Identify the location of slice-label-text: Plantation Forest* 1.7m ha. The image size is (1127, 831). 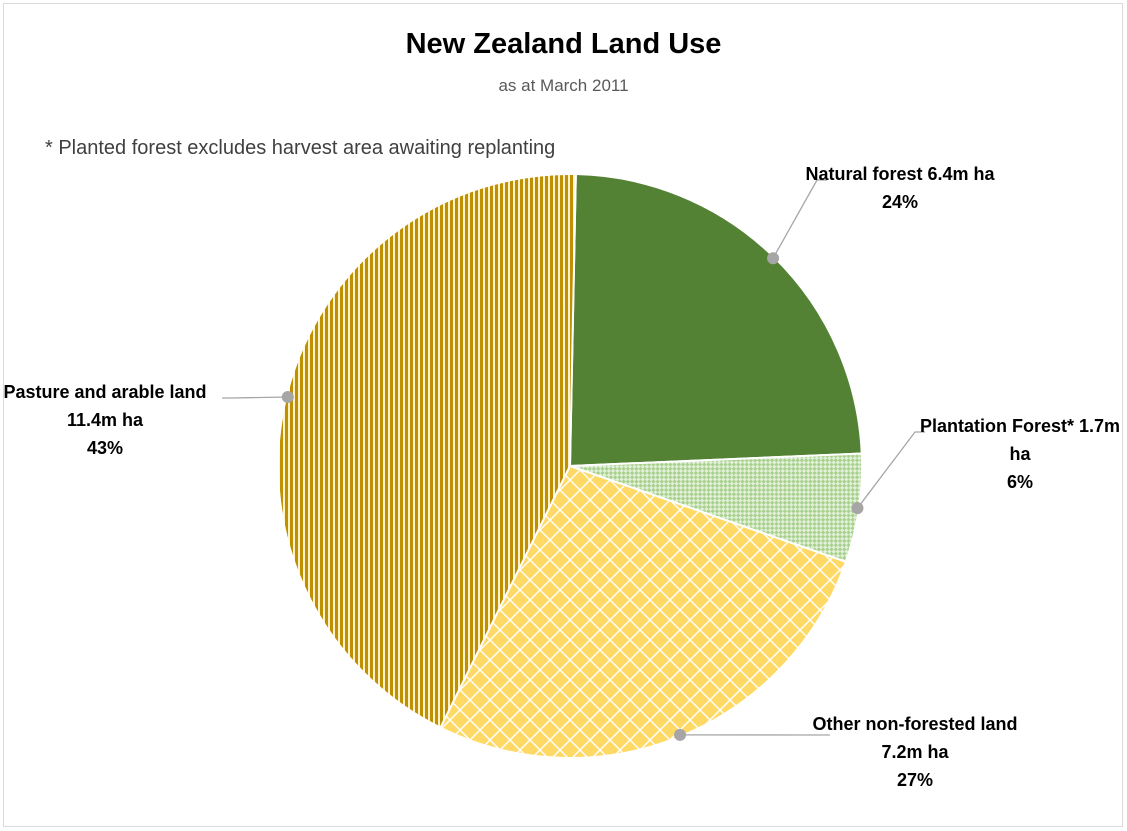
(1020, 440).